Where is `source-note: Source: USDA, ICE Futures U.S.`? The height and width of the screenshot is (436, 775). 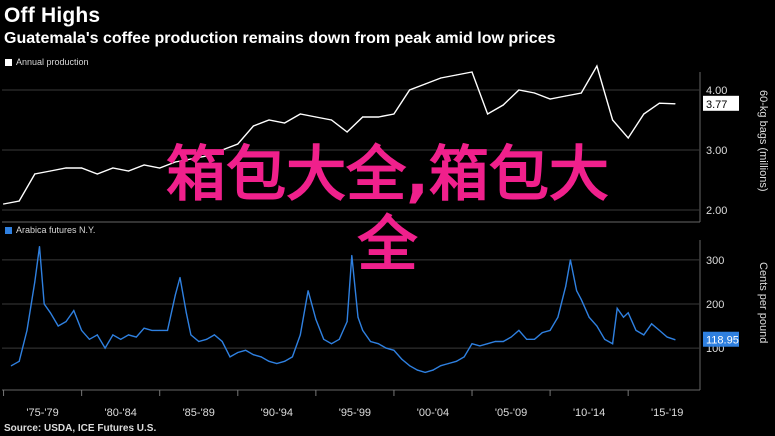 source-note: Source: USDA, ICE Futures U.S. is located at coordinates (80, 428).